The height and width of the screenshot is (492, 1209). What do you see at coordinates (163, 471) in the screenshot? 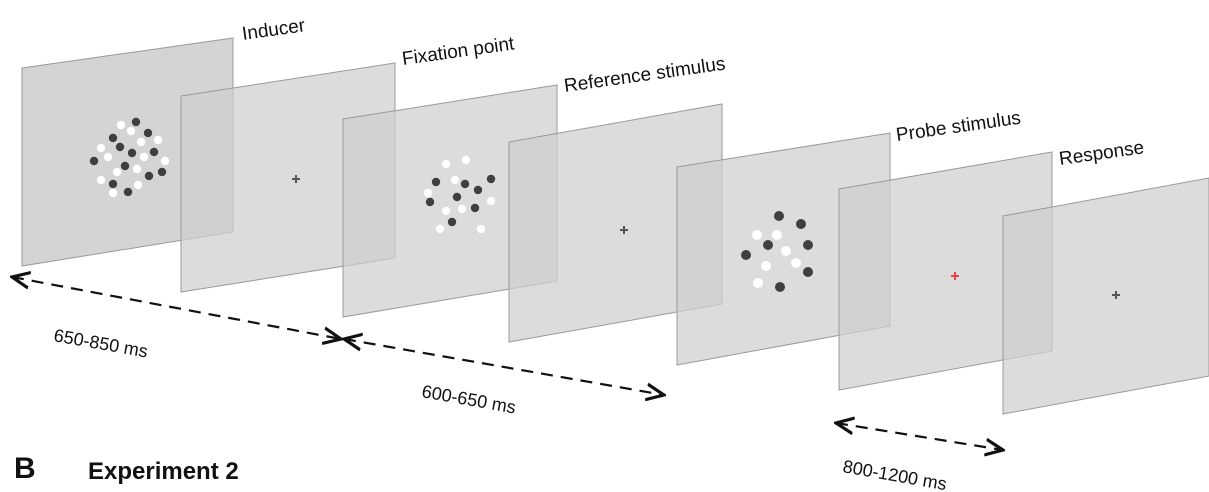
I see `section-title: Experiment 2` at bounding box center [163, 471].